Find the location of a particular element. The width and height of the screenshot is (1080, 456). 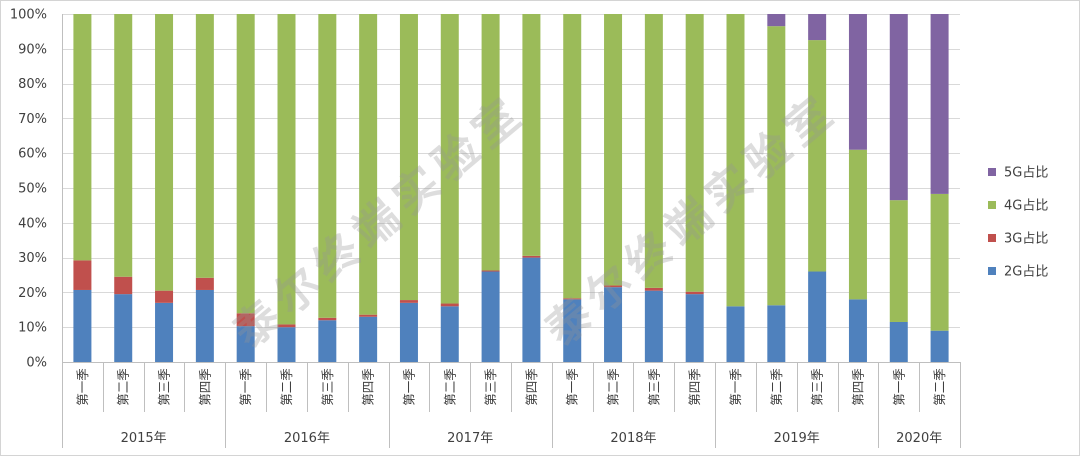

y-tick-label: 70% is located at coordinates (32, 119).